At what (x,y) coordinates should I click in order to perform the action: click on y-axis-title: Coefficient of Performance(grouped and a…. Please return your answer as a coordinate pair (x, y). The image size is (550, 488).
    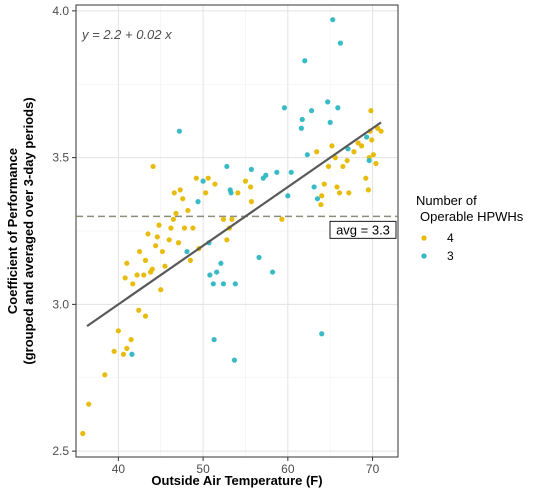
    Looking at the image, I should click on (20, 230).